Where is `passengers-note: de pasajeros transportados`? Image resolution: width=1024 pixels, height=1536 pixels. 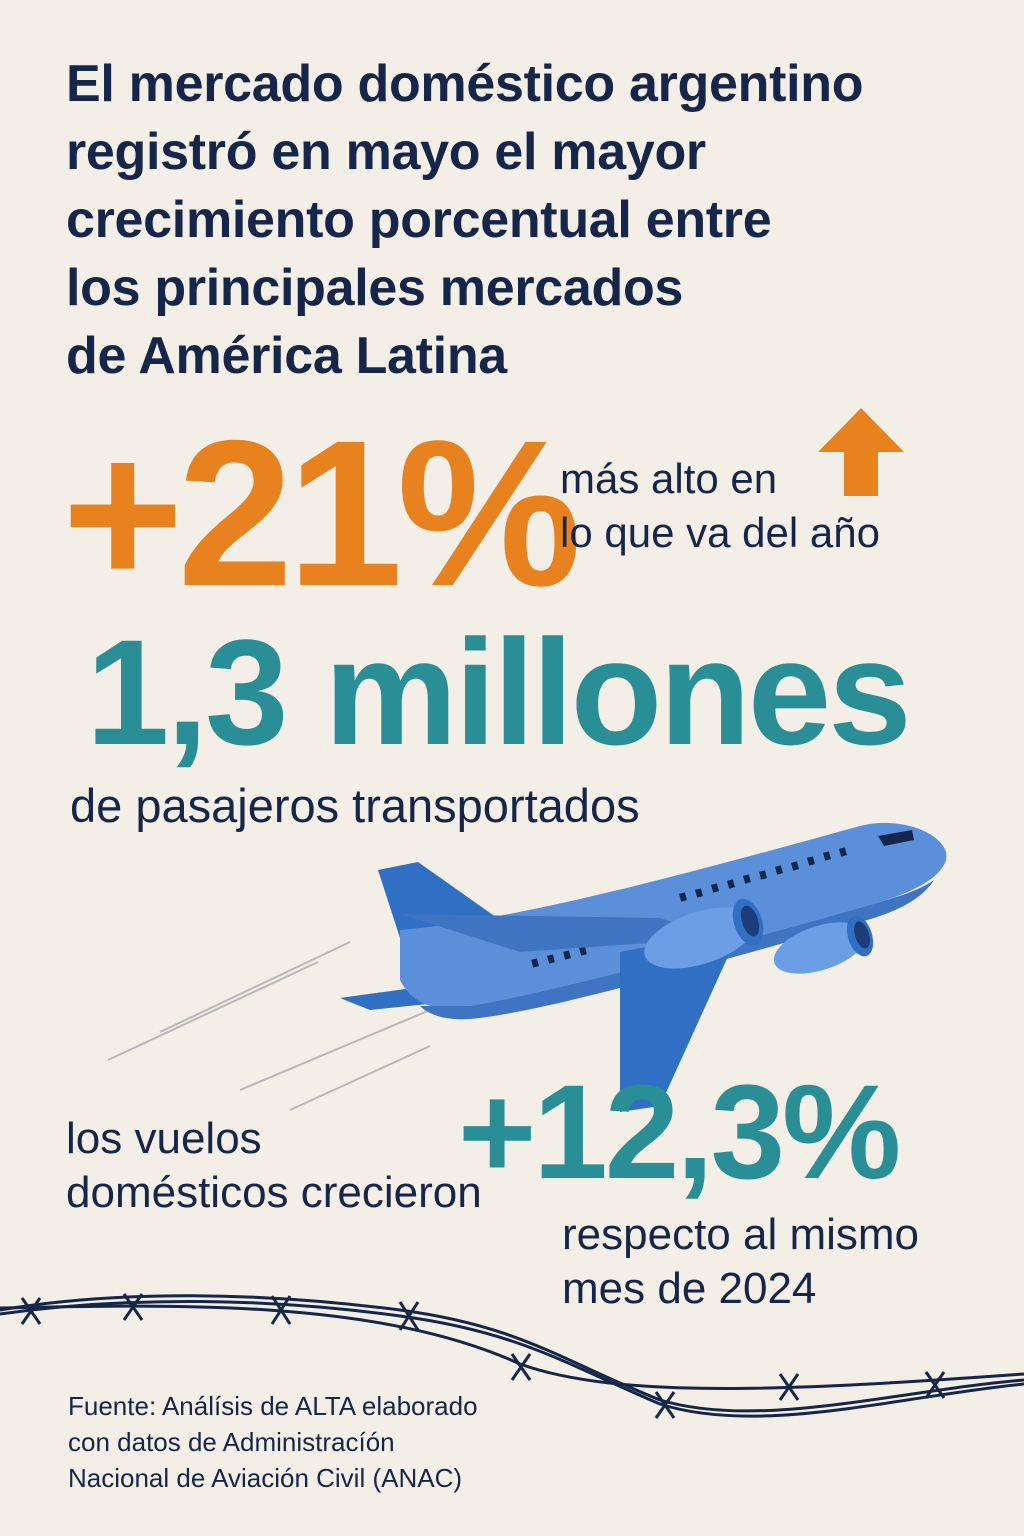
passengers-note: de pasajeros transportados is located at coordinates (355, 805).